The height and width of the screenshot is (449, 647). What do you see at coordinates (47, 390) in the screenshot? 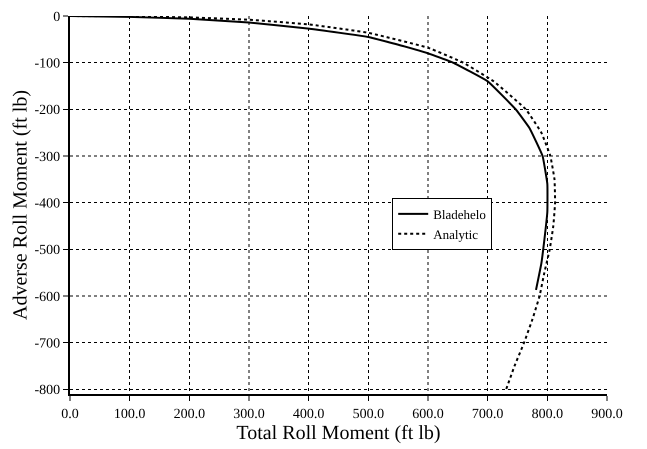
I see `y-tick-label: -800` at bounding box center [47, 390].